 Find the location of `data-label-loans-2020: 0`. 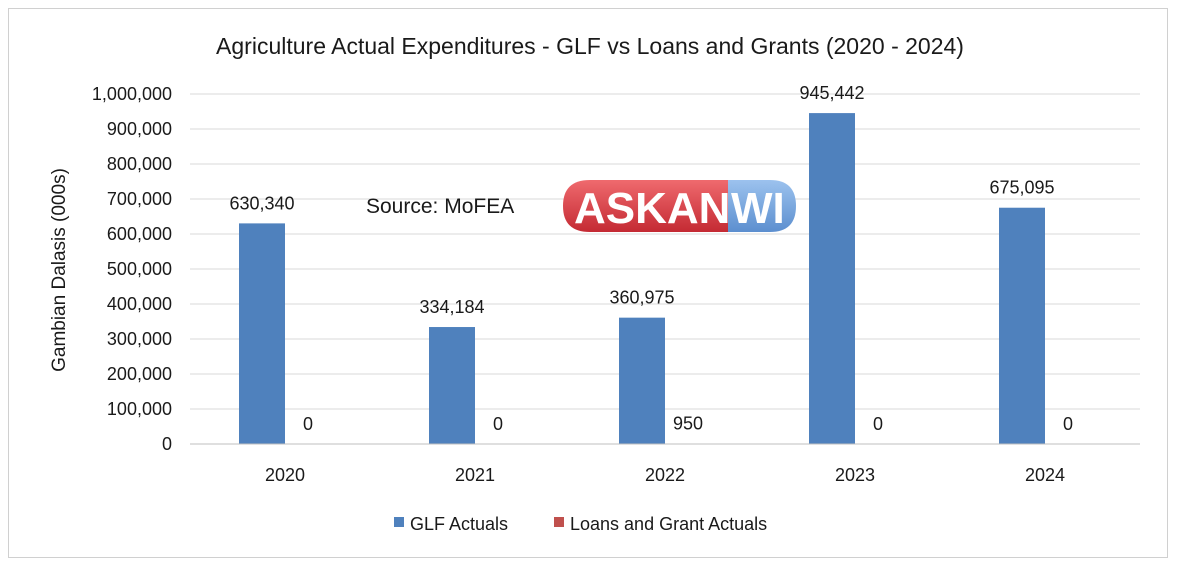

data-label-loans-2020: 0 is located at coordinates (308, 424).